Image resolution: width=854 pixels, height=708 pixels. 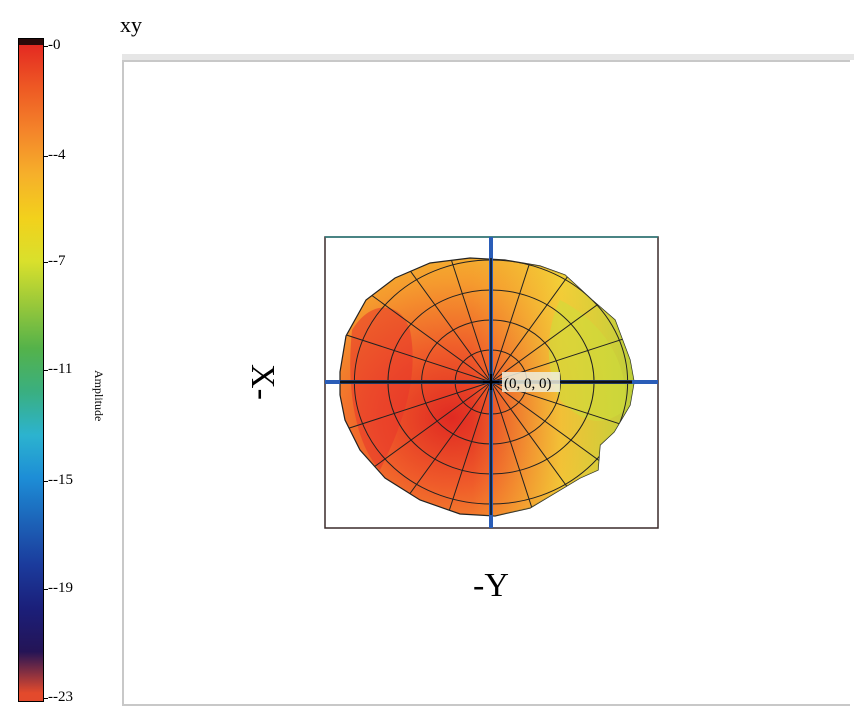 What do you see at coordinates (57, 155) in the screenshot?
I see `colorbar-tick-label: --4` at bounding box center [57, 155].